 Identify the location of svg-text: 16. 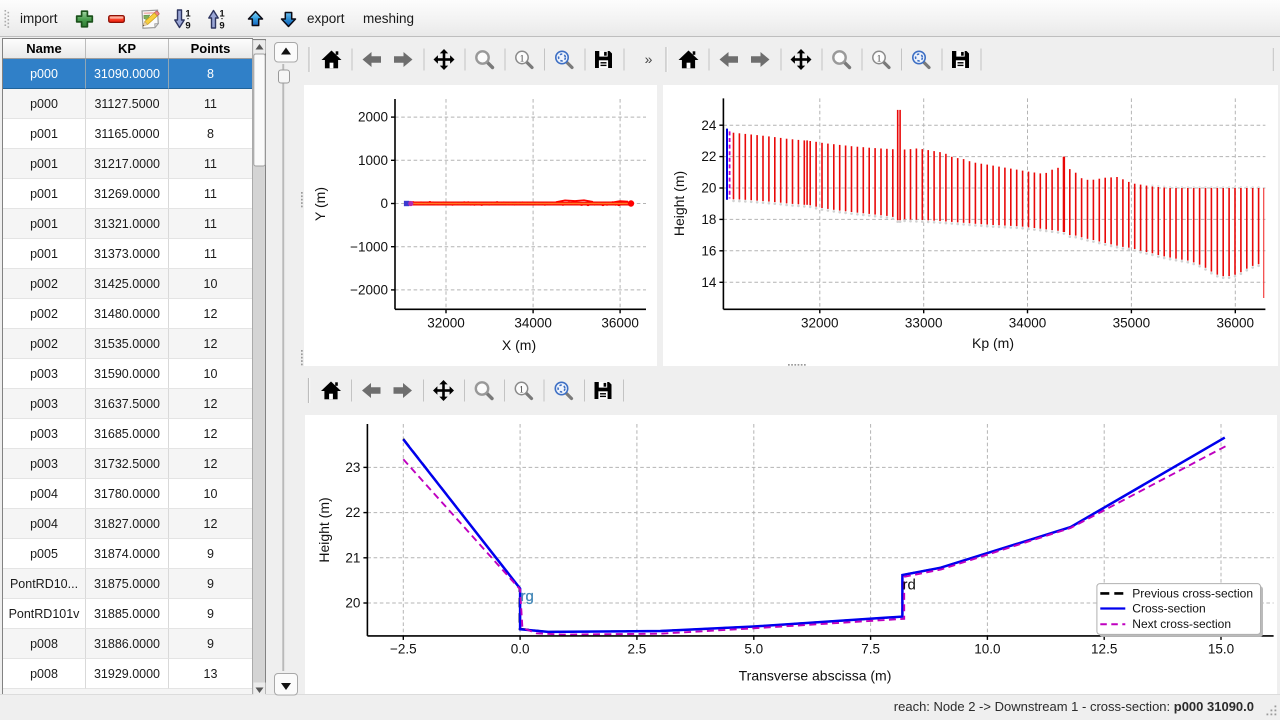
(708, 250).